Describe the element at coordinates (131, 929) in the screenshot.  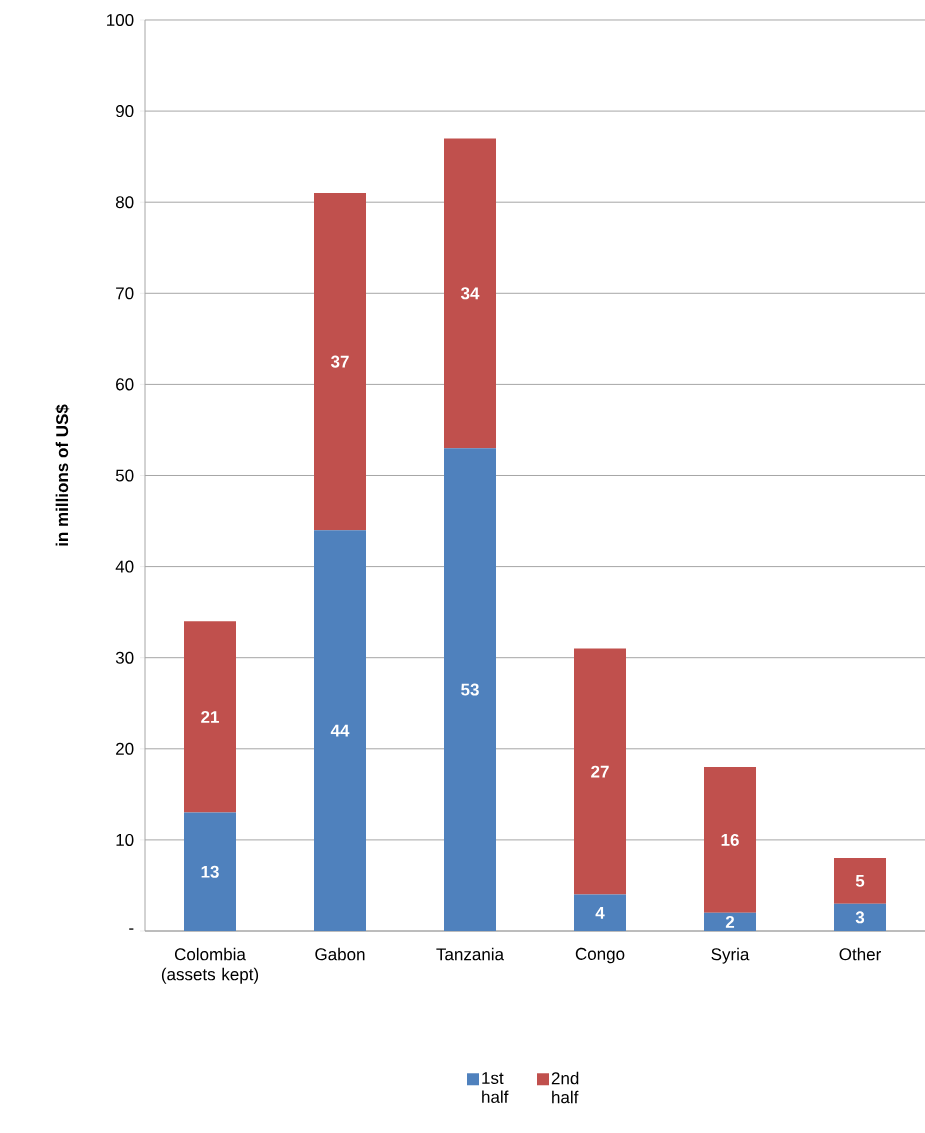
I see `y-tick-label: -` at that location.